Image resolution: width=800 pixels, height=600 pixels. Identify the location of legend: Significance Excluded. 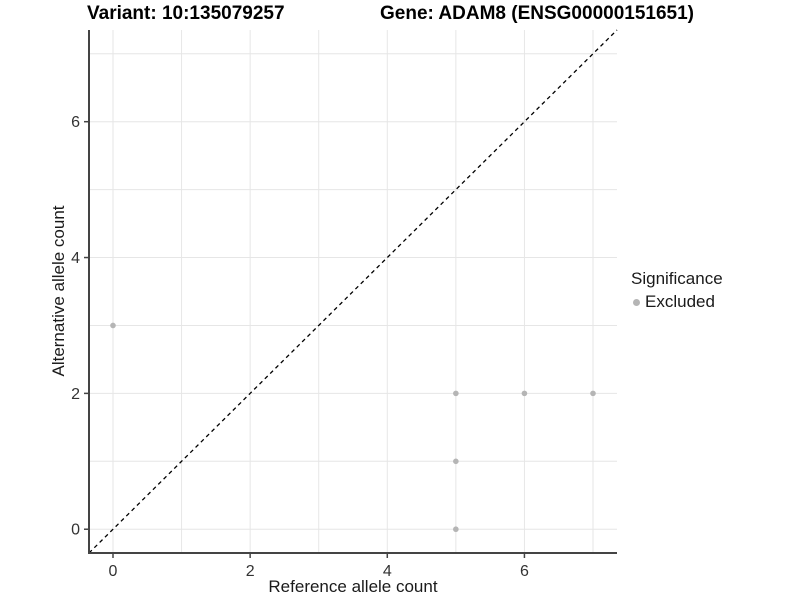
(677, 290).